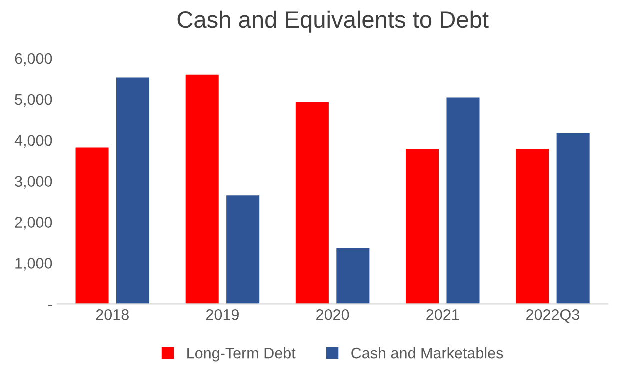 Image resolution: width=640 pixels, height=390 pixels. What do you see at coordinates (33, 100) in the screenshot?
I see `y-tick-label: 5,000` at bounding box center [33, 100].